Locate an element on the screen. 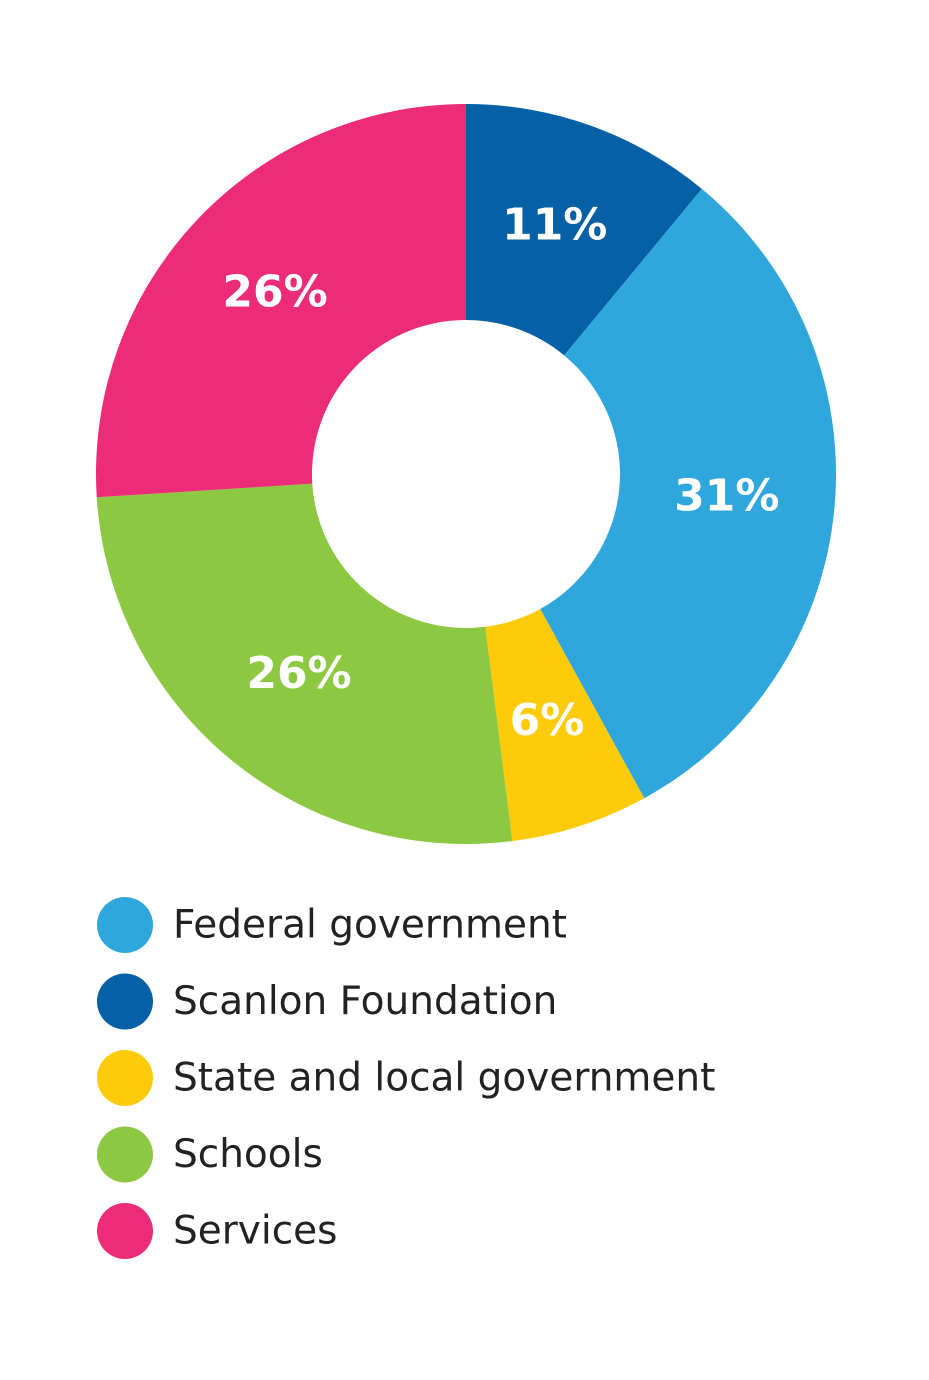  legend-label: State and local government is located at coordinates (444, 1078).